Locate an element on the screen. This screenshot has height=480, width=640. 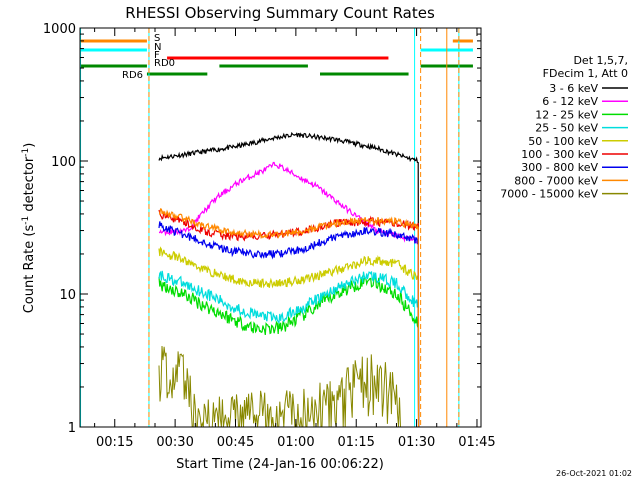
legend-label: 7000 - 15000 keV is located at coordinates (549, 194).